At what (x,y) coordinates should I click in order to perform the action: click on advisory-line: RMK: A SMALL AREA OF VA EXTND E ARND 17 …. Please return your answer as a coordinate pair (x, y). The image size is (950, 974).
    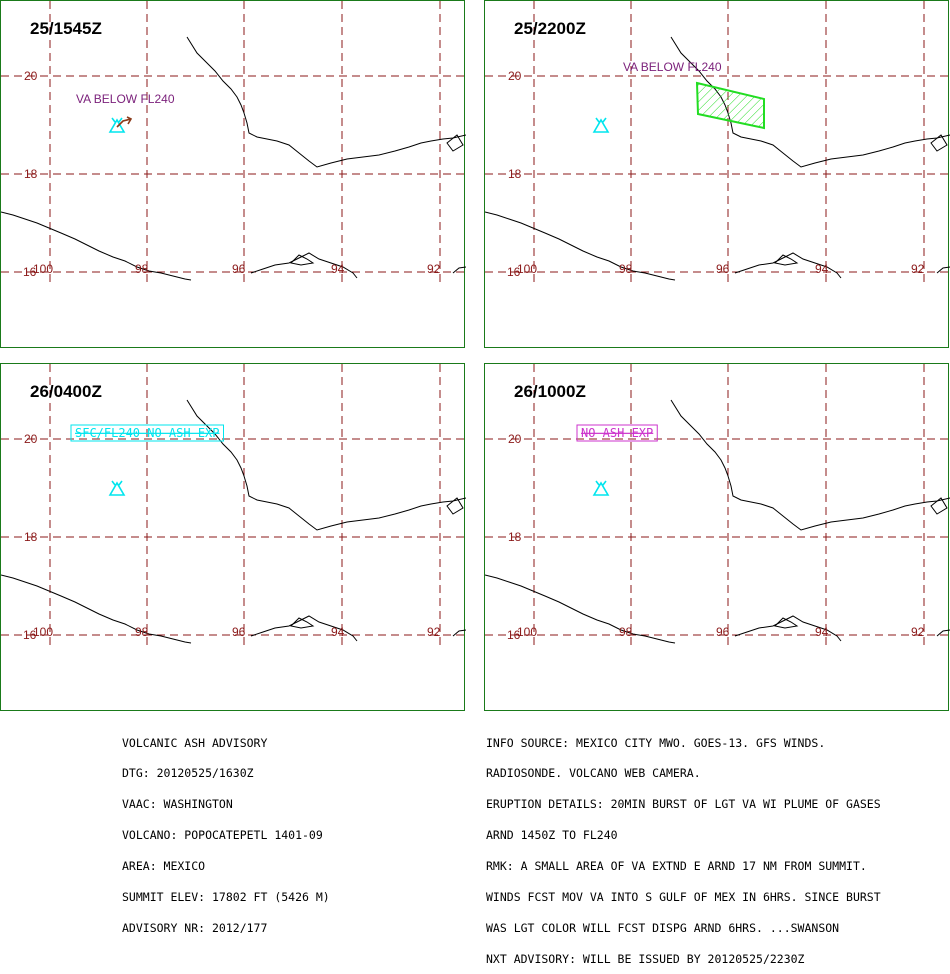
    Looking at the image, I should click on (676, 866).